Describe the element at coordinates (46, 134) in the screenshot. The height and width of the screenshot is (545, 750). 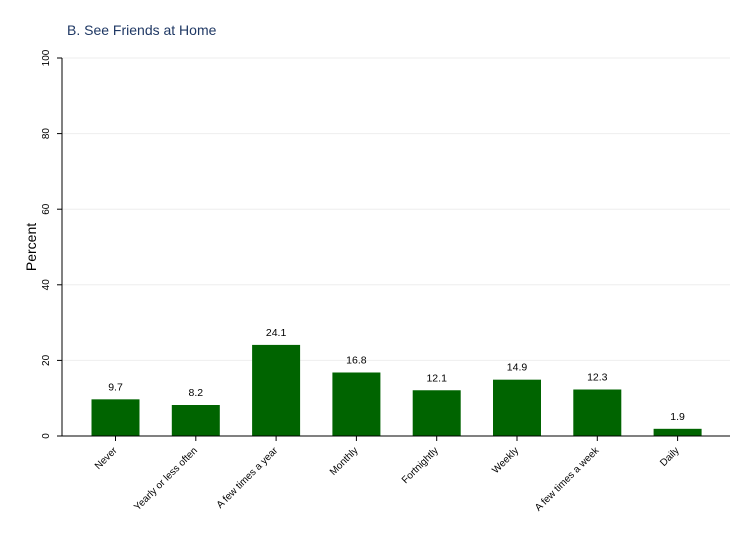
I see `y-tick-label: 80` at that location.